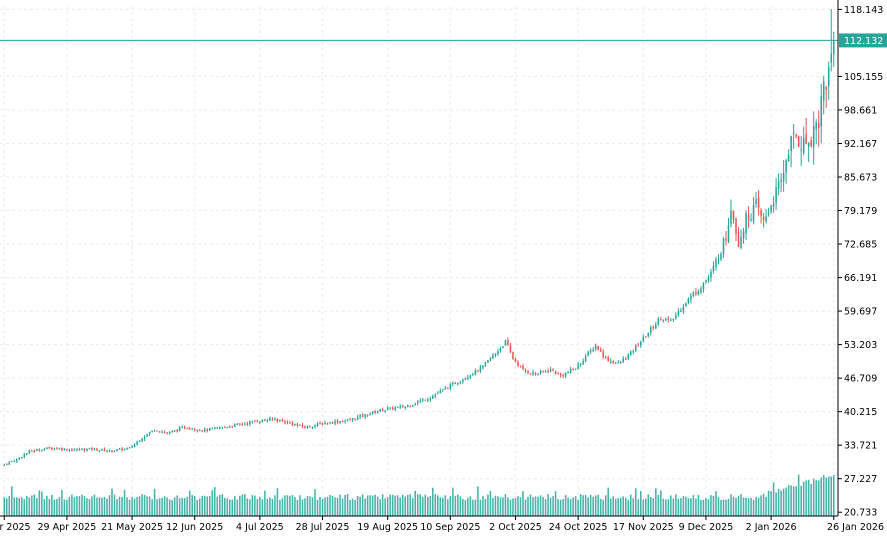 The height and width of the screenshot is (539, 887). What do you see at coordinates (132, 527) in the screenshot?
I see `x-tick-label: 21 May 2025` at bounding box center [132, 527].